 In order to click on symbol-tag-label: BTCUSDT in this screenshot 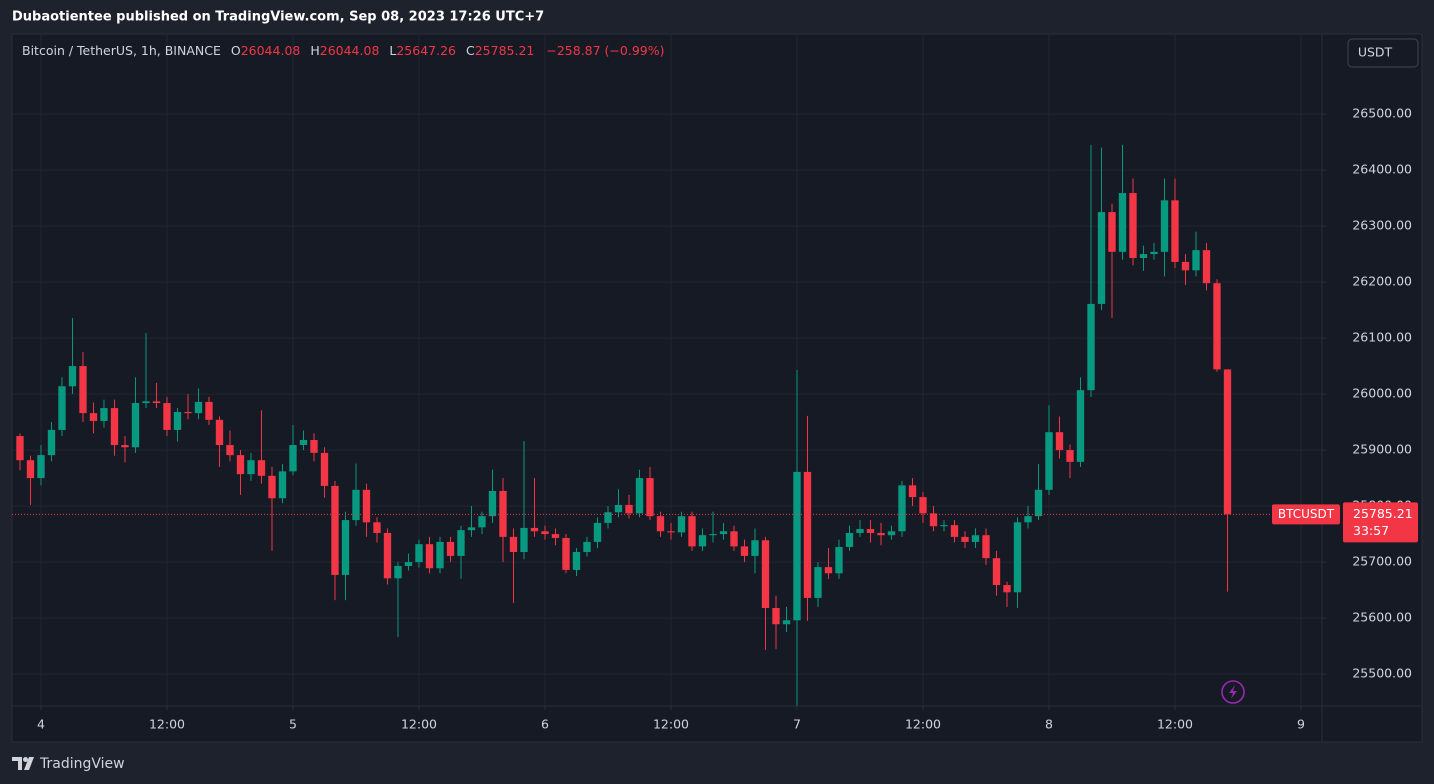, I will do `click(1306, 514)`.